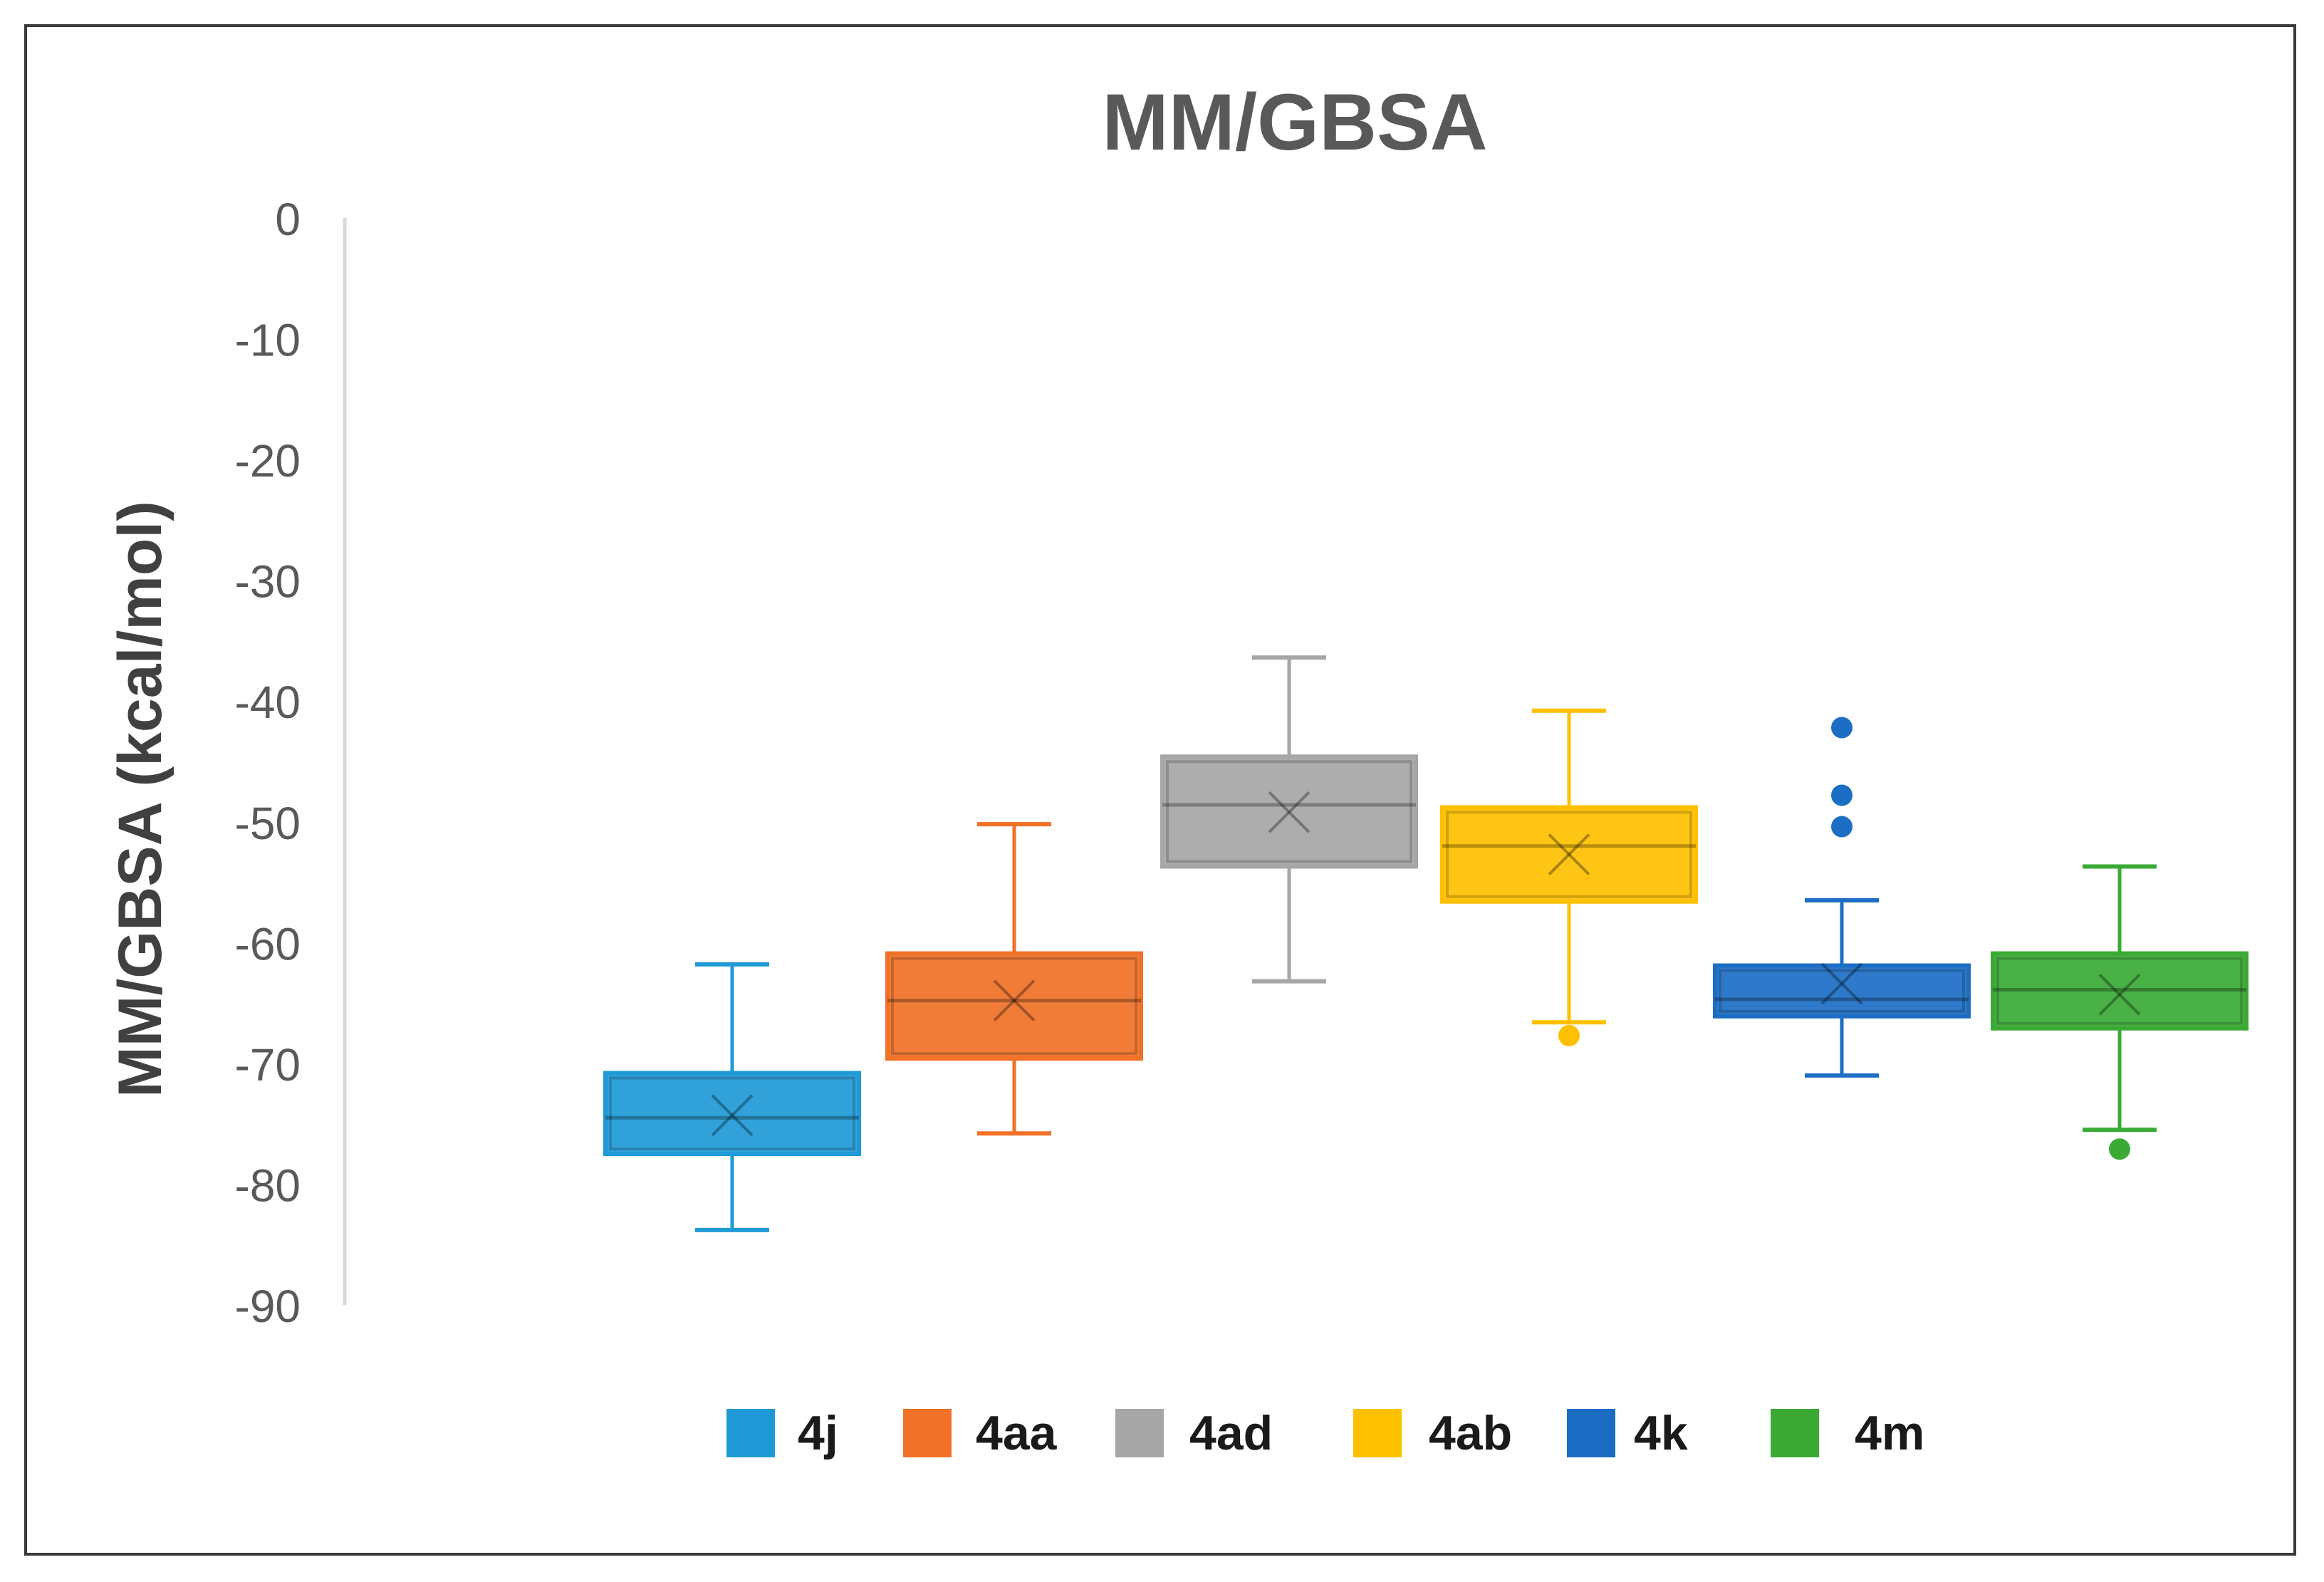 The image size is (2324, 1582). I want to click on y-tick-label: 0, so click(288, 219).